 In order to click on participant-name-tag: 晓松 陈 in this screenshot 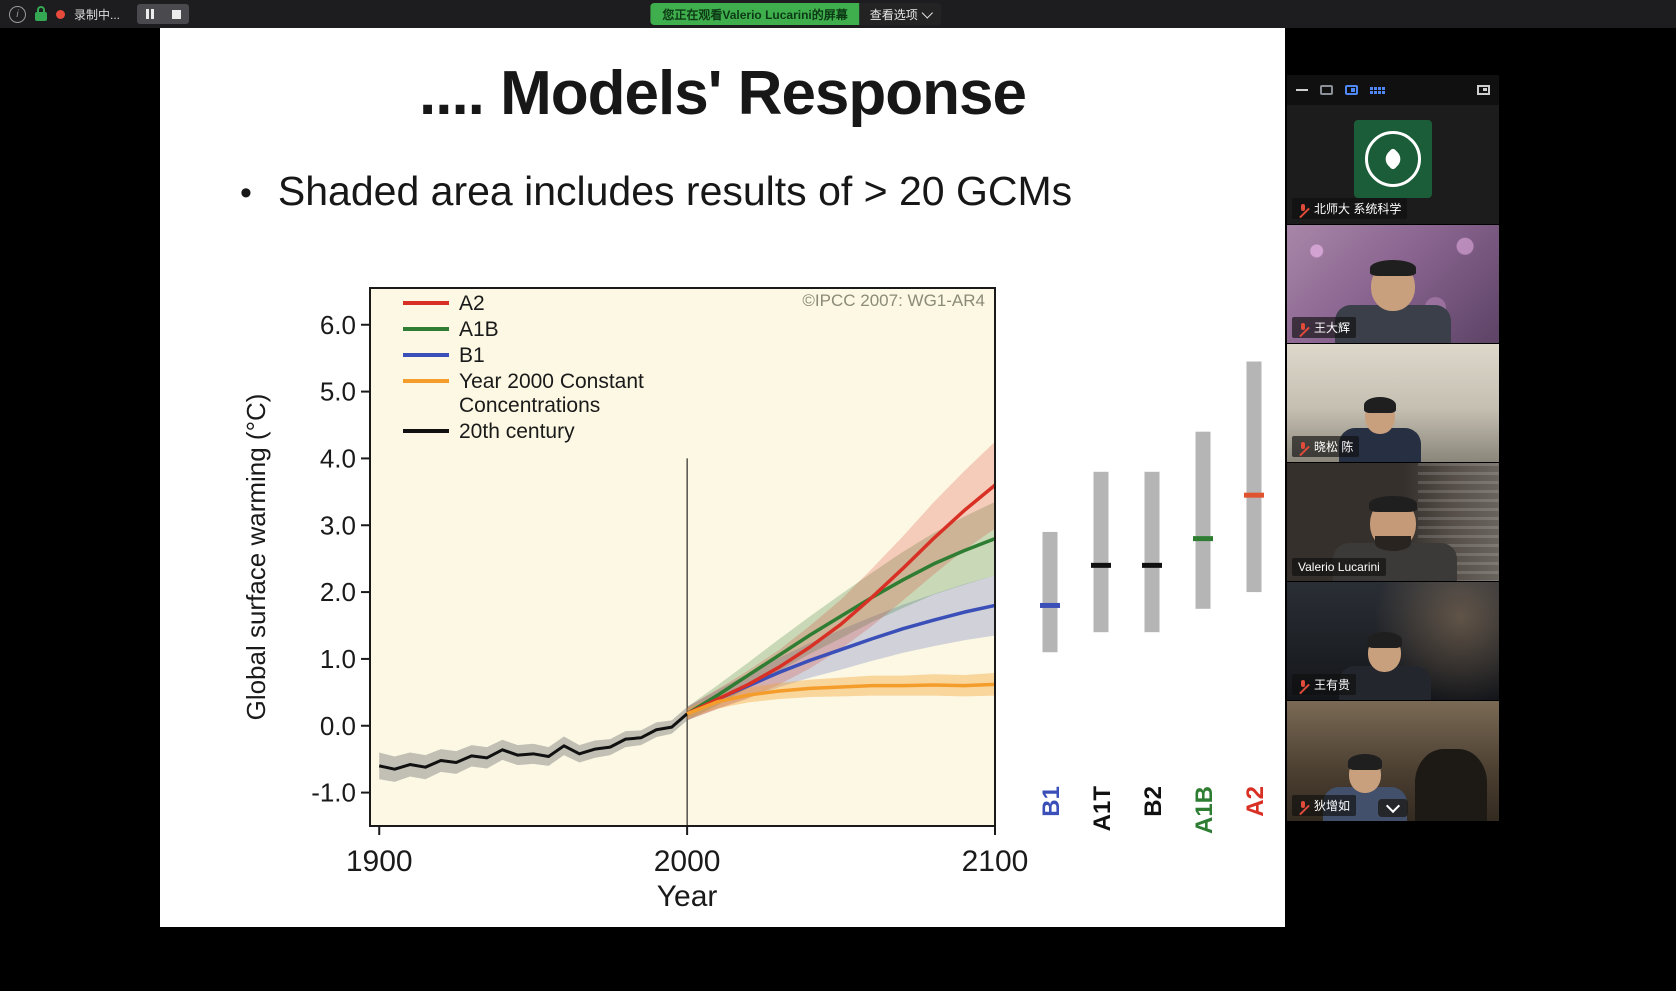, I will do `click(1326, 446)`.